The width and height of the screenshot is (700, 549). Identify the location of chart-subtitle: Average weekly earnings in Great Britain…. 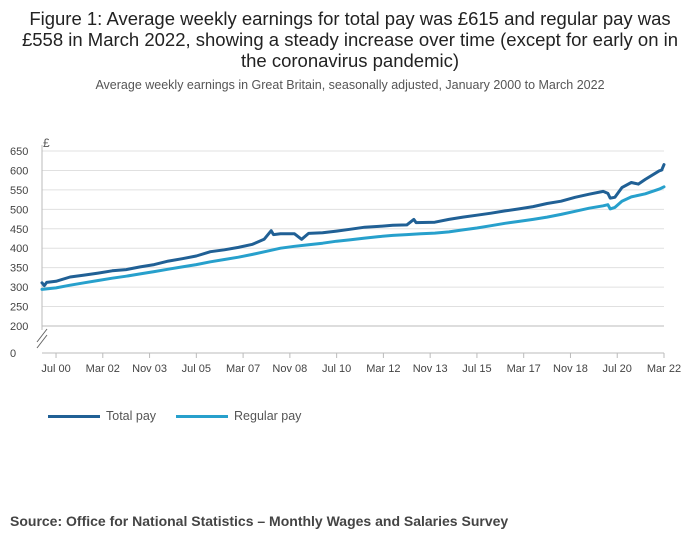
(350, 85).